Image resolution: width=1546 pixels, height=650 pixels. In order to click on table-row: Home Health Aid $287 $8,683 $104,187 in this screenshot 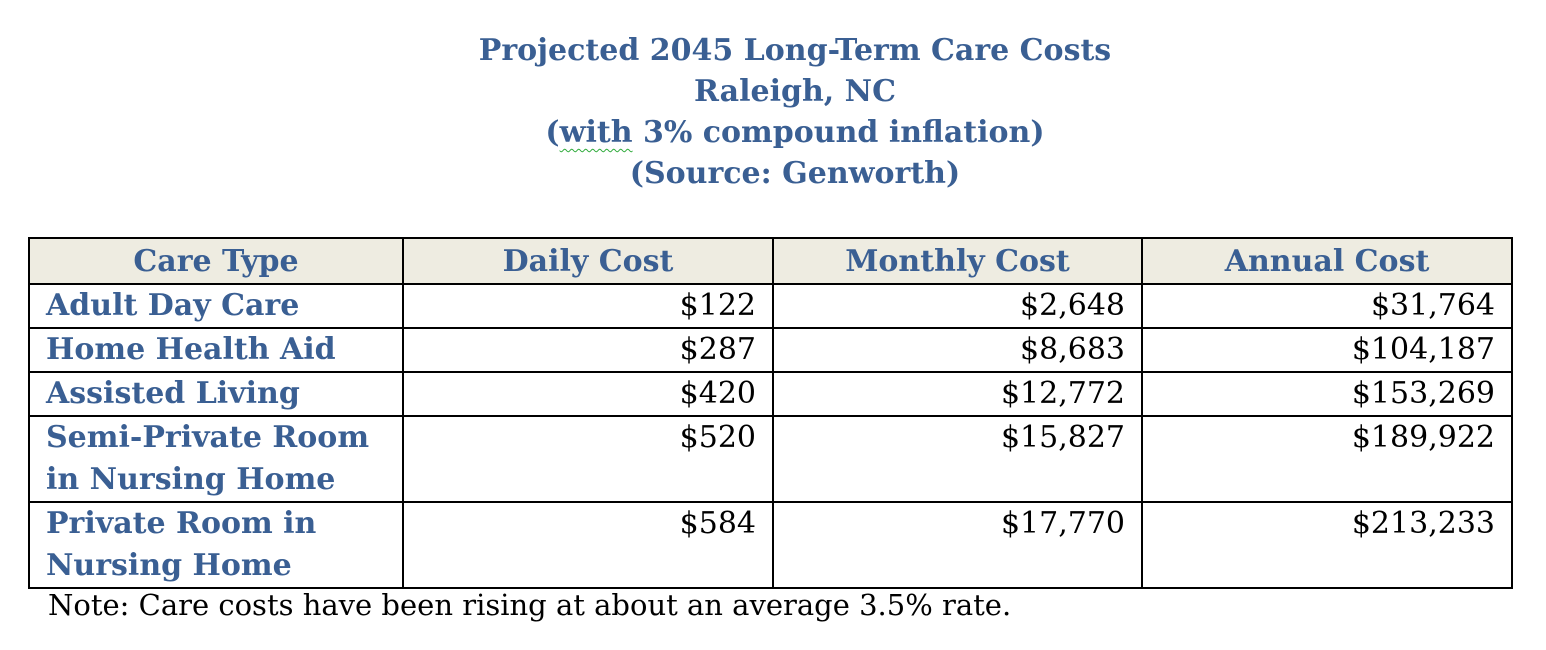, I will do `click(770, 350)`.